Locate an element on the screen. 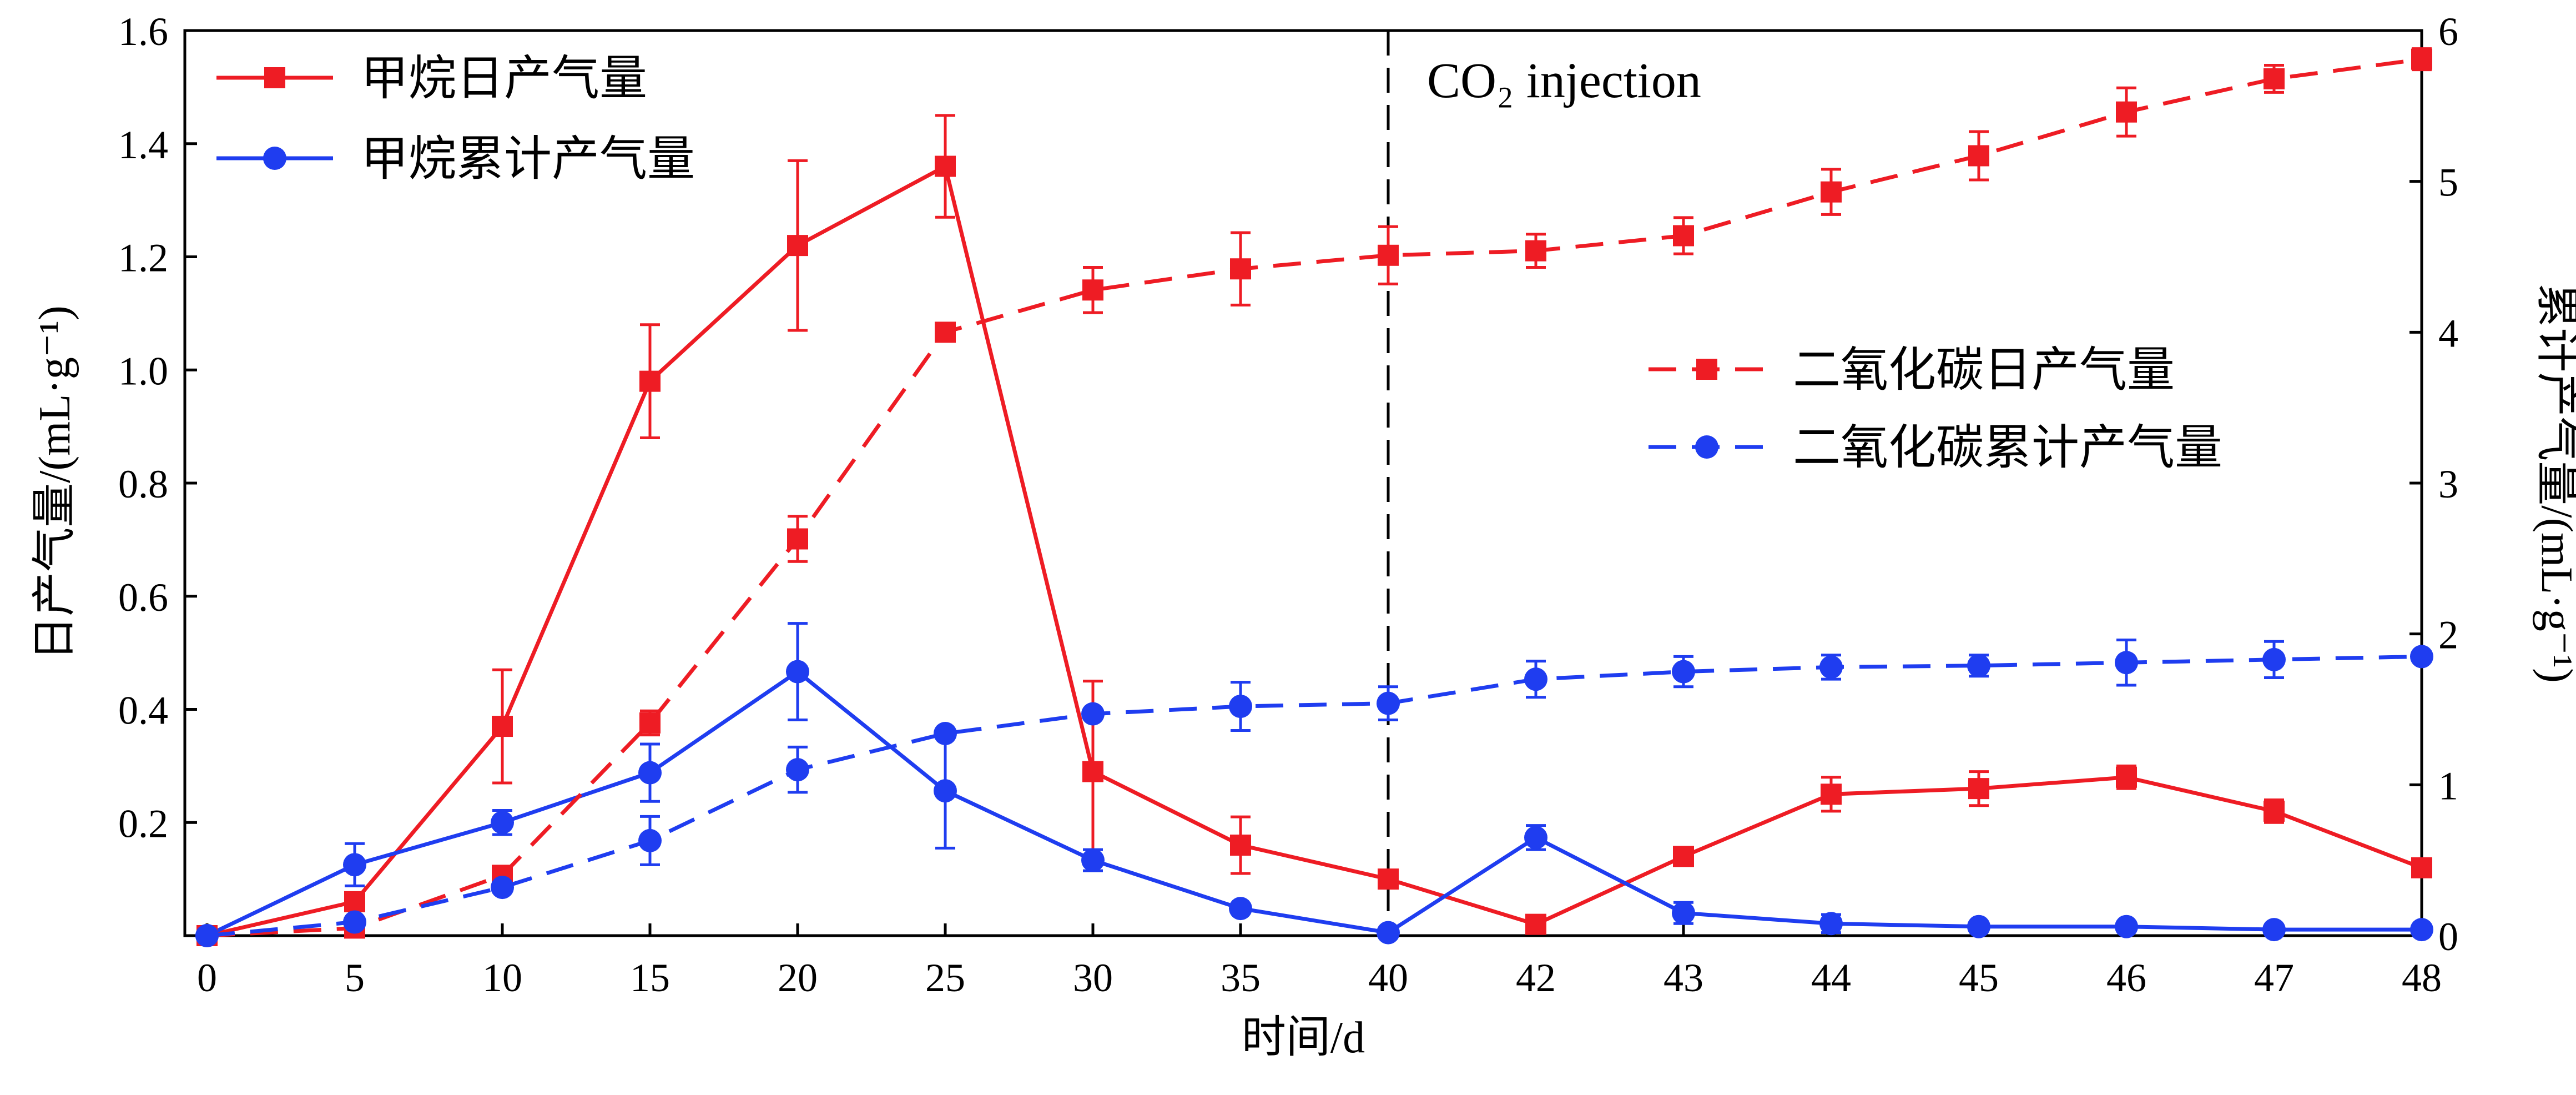  y-left-tick-label: 0.6 is located at coordinates (143, 597).